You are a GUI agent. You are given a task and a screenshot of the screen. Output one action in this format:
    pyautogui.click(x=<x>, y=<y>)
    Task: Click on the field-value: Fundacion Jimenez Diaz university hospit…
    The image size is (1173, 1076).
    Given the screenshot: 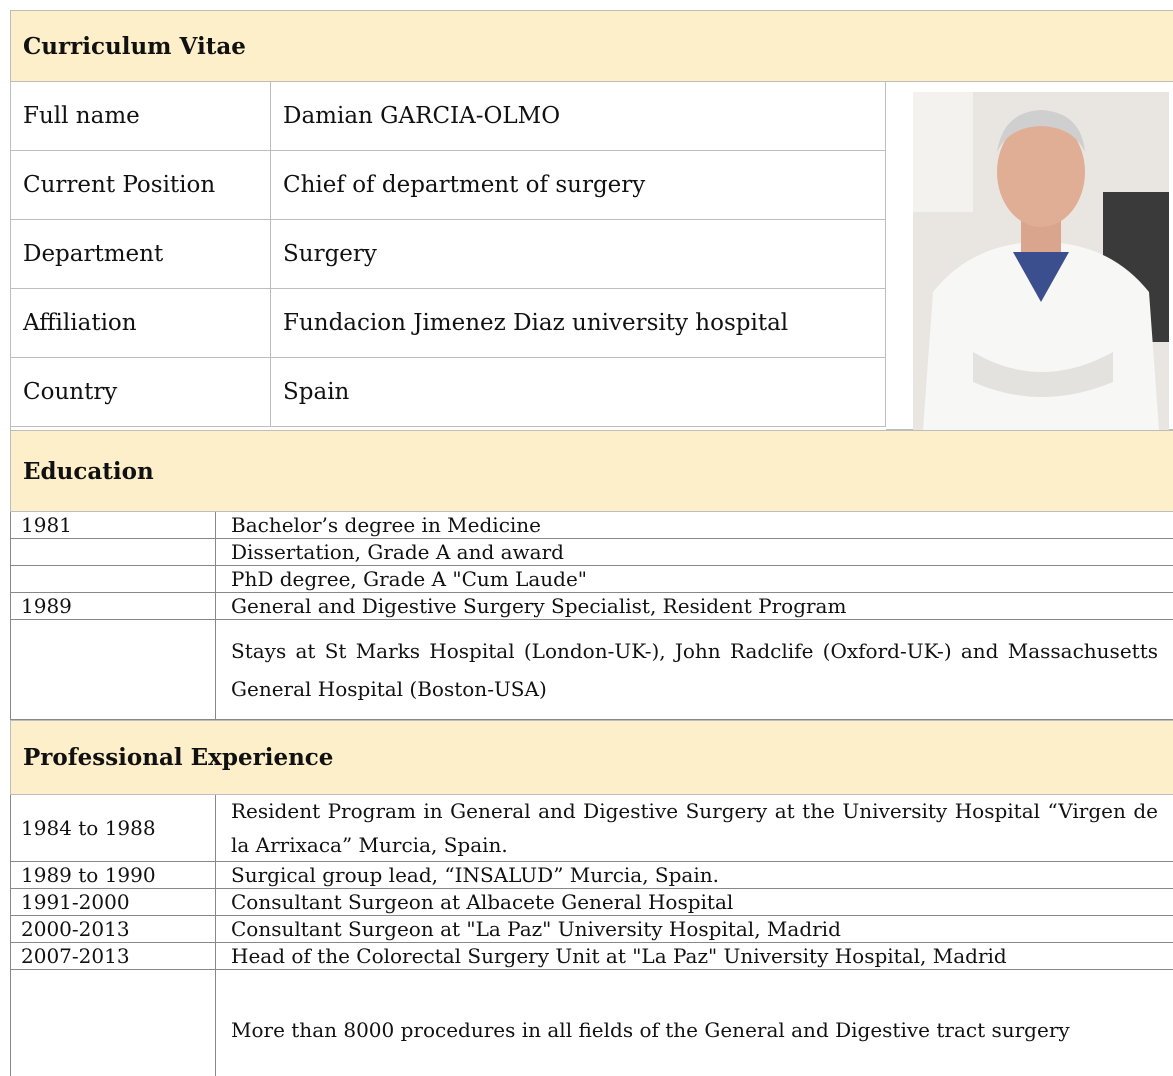 What is the action you would take?
    pyautogui.click(x=578, y=323)
    